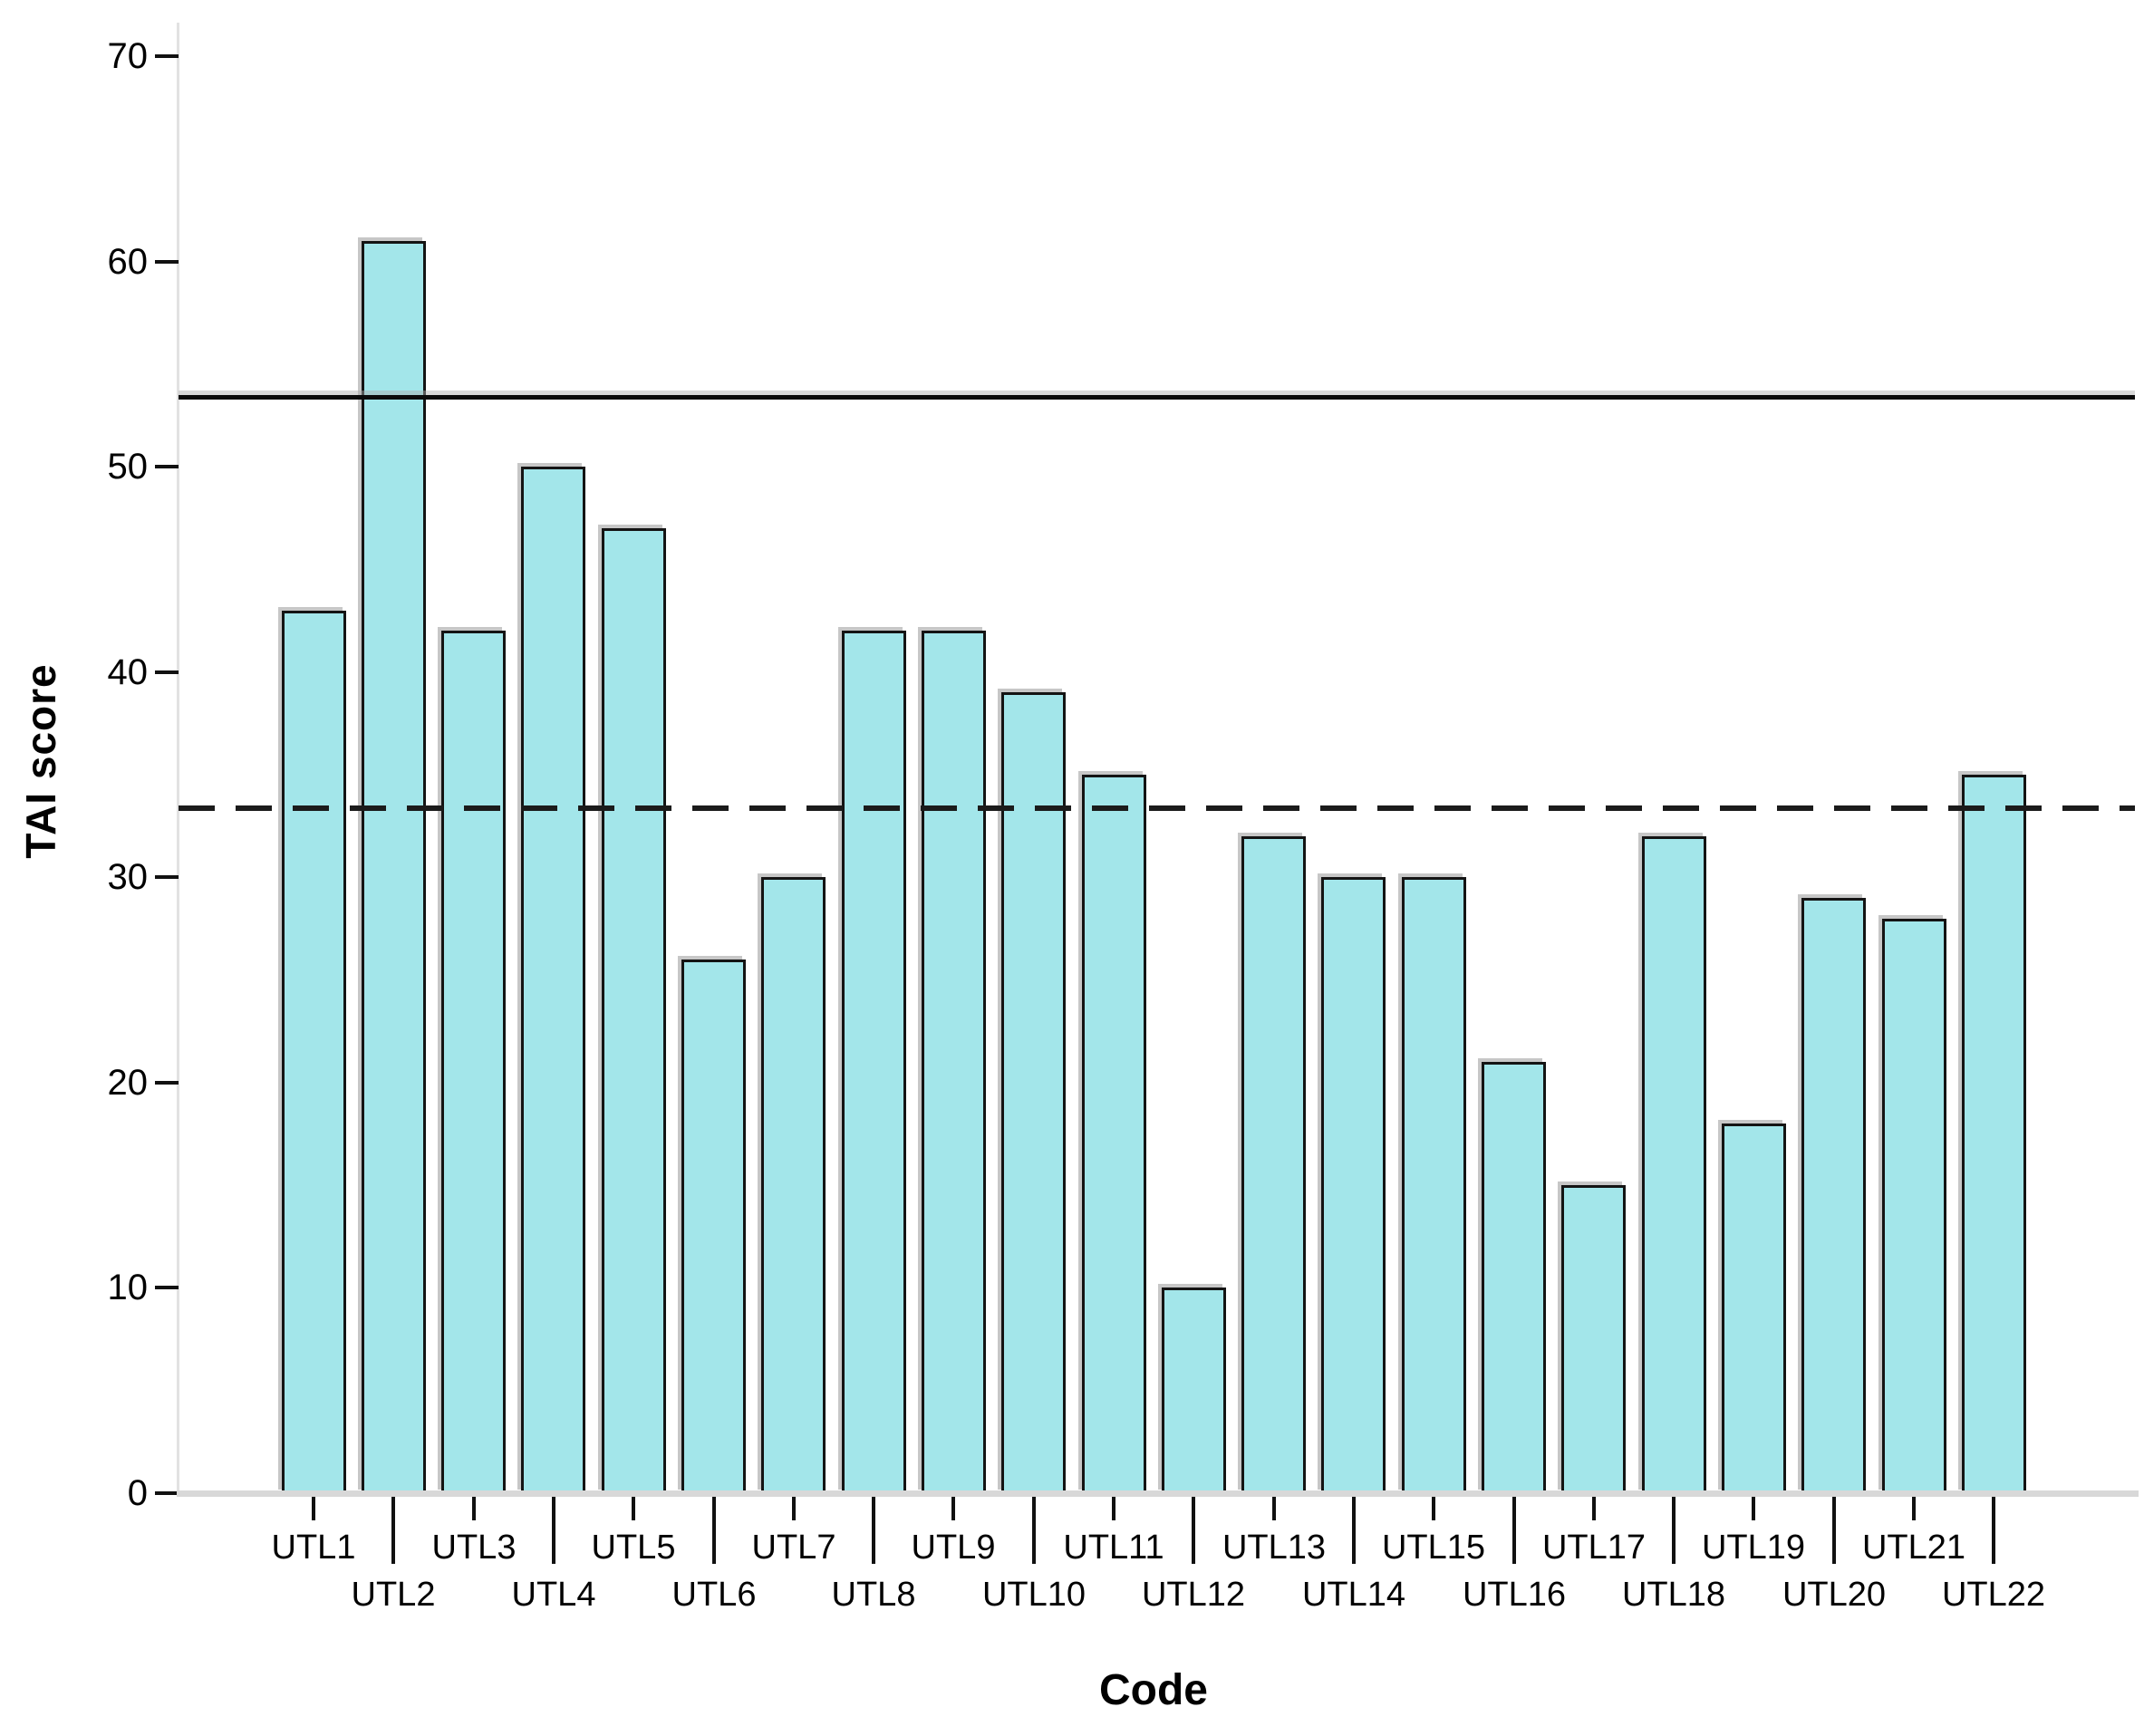  What do you see at coordinates (714, 1595) in the screenshot?
I see `x-label-UTL6: UTL6` at bounding box center [714, 1595].